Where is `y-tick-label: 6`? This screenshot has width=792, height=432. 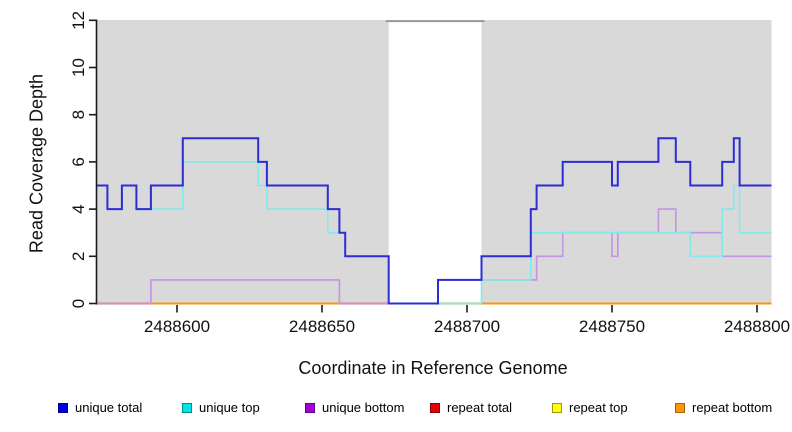 y-tick-label: 6 is located at coordinates (78, 161).